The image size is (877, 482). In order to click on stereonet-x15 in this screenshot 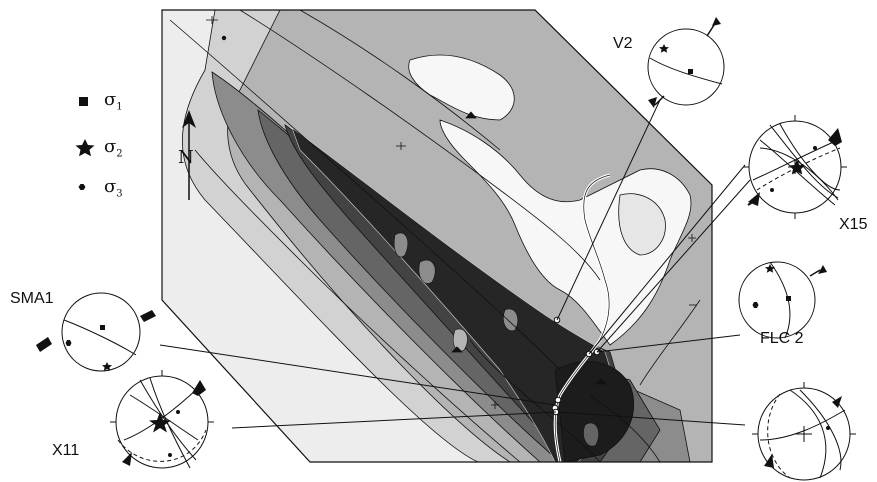, I will do `click(795, 167)`.